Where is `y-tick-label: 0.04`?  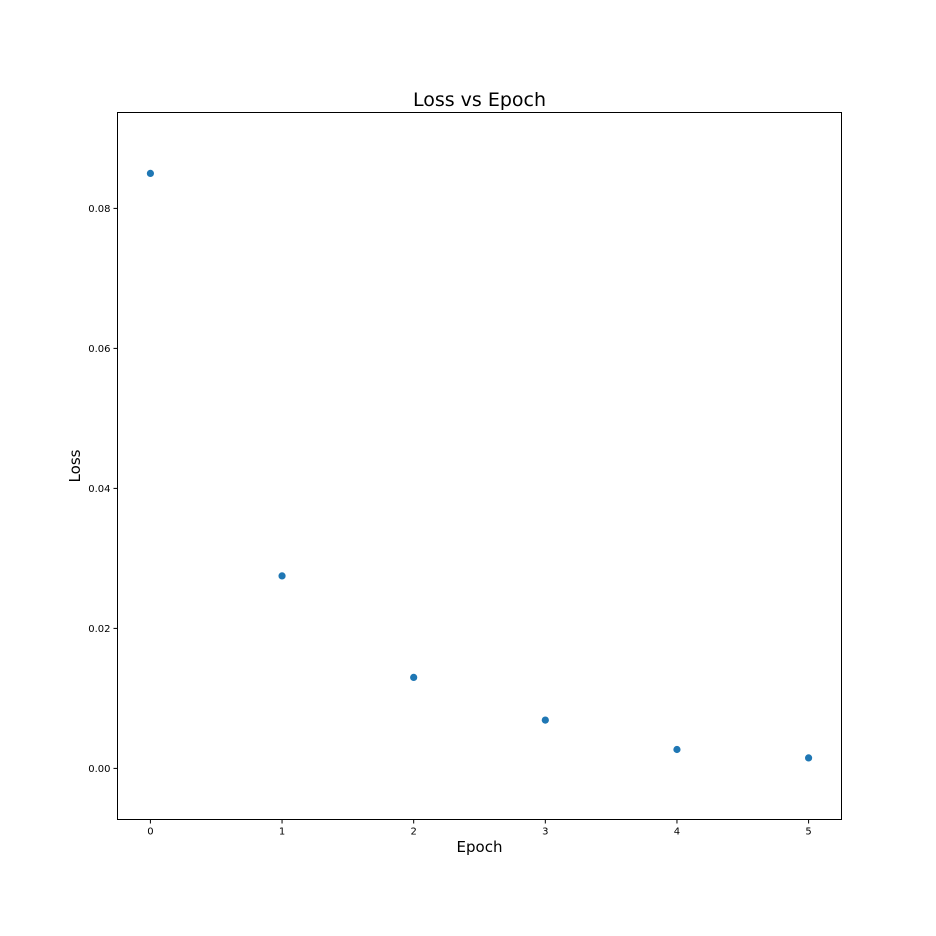
y-tick-label: 0.04 is located at coordinates (99, 489).